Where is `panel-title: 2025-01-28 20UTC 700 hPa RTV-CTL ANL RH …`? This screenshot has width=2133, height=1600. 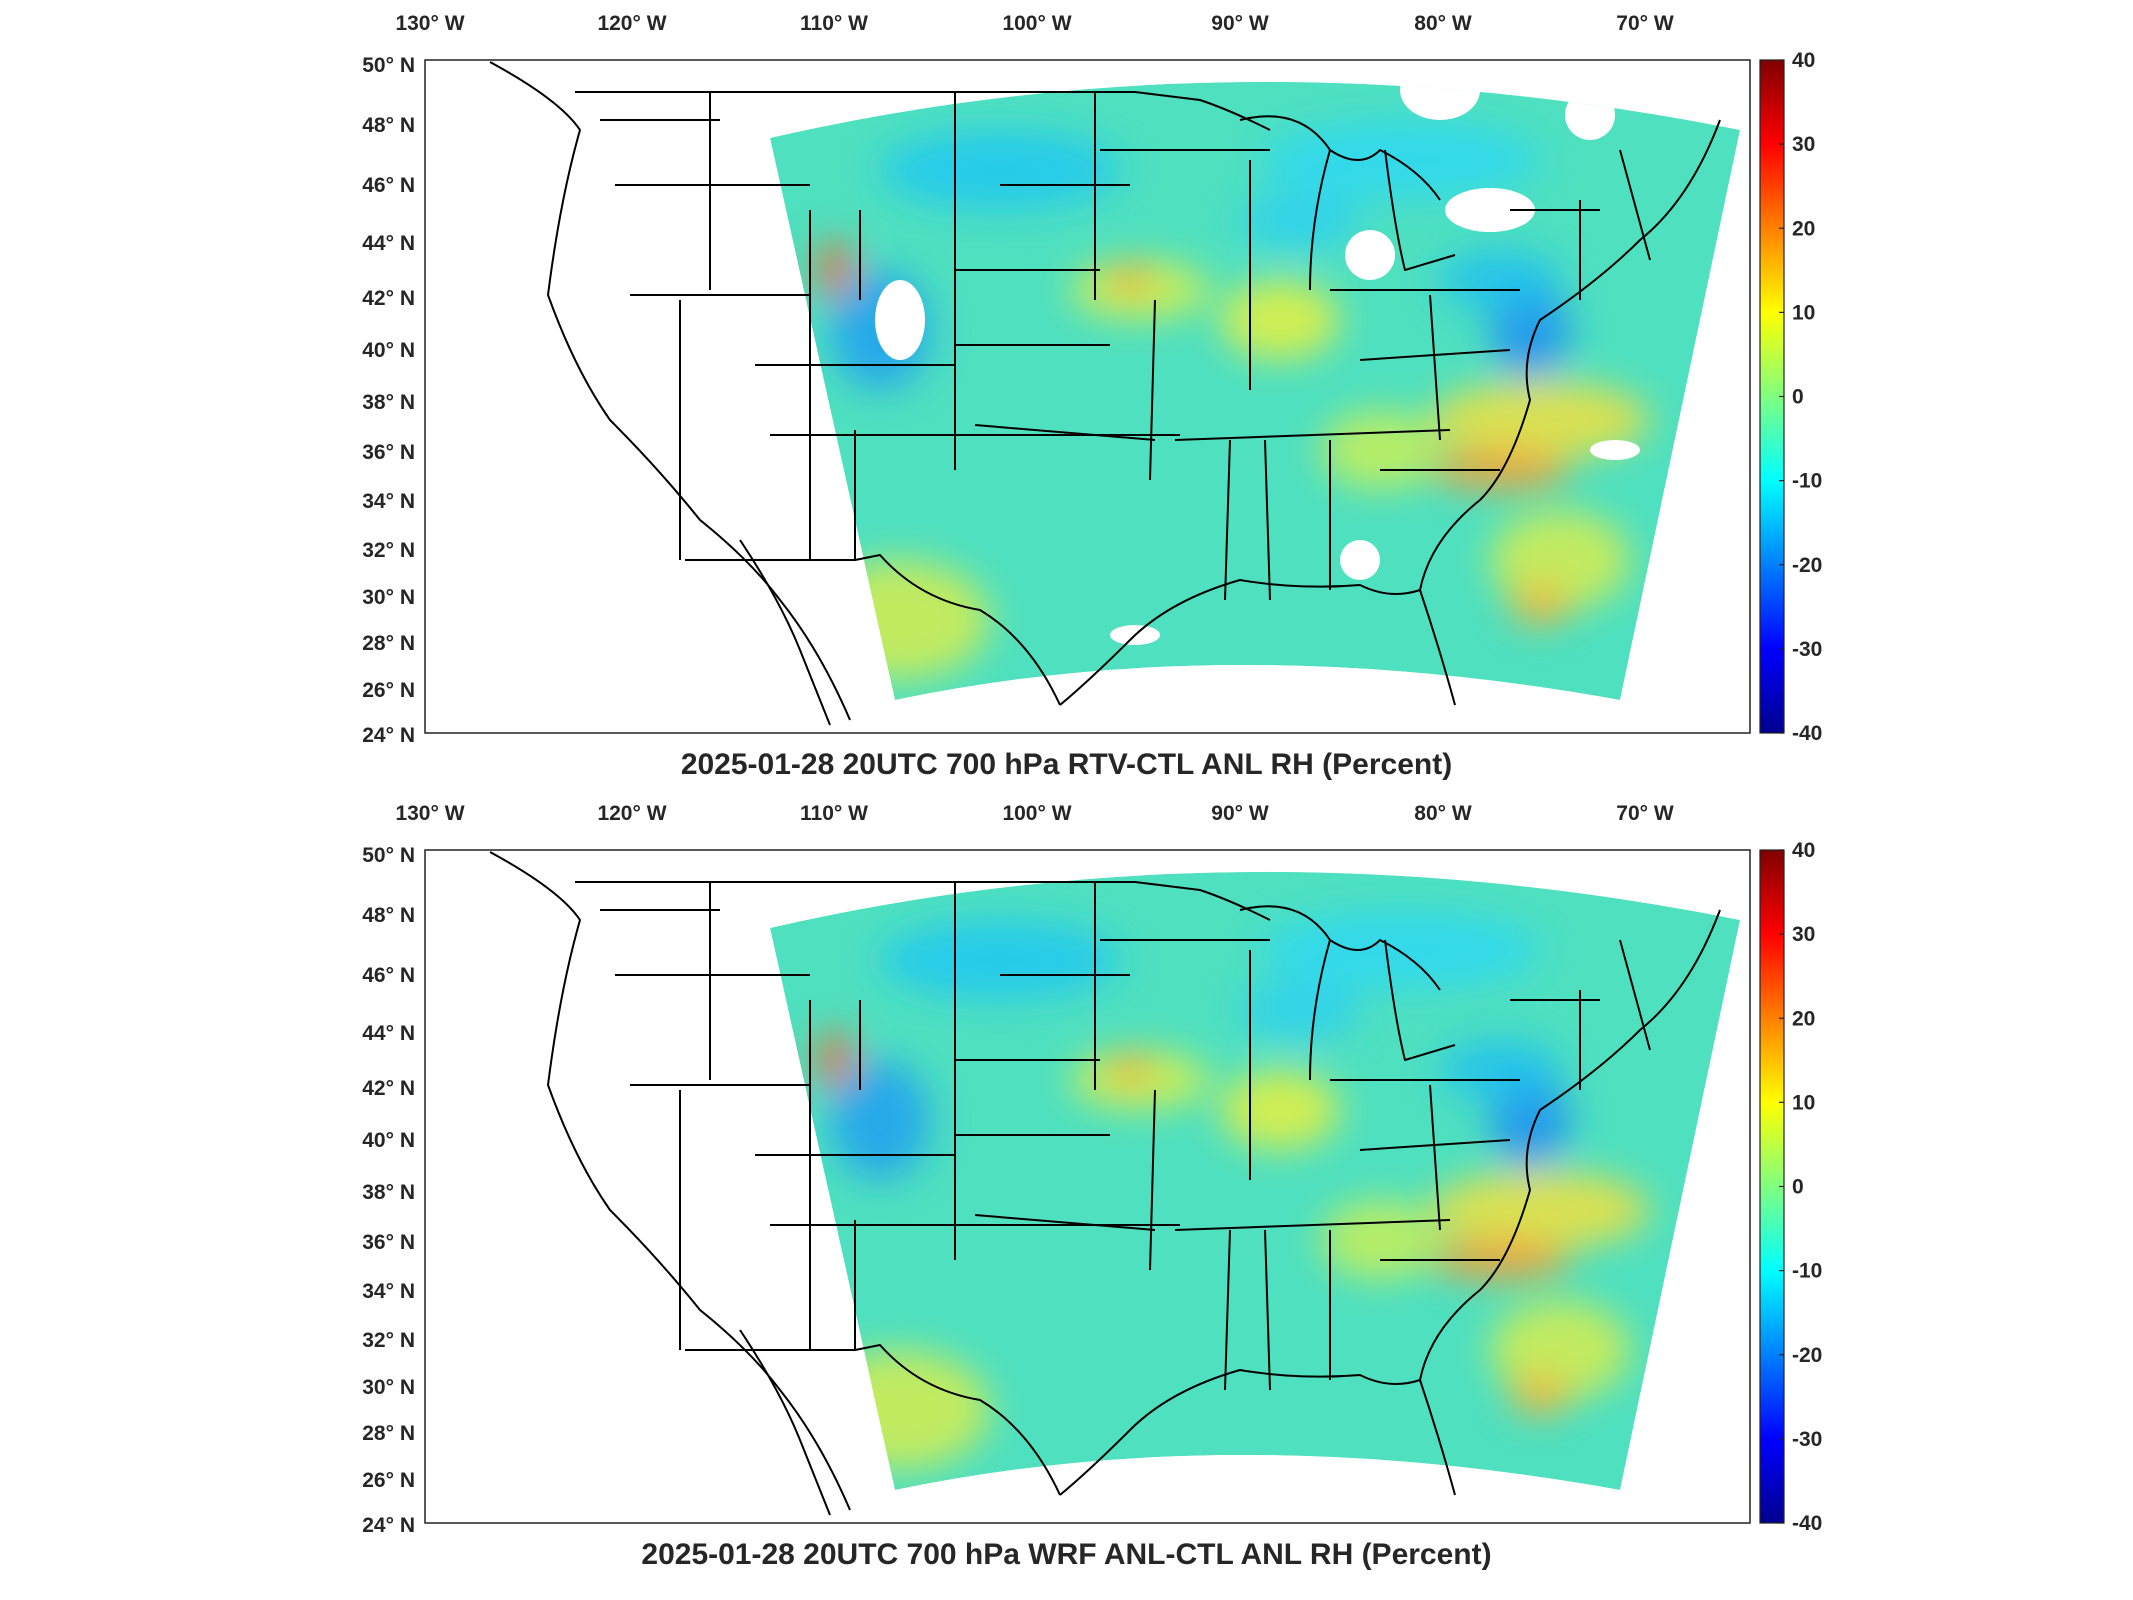
panel-title: 2025-01-28 20UTC 700 hPa RTV-CTL ANL RH … is located at coordinates (1066, 764).